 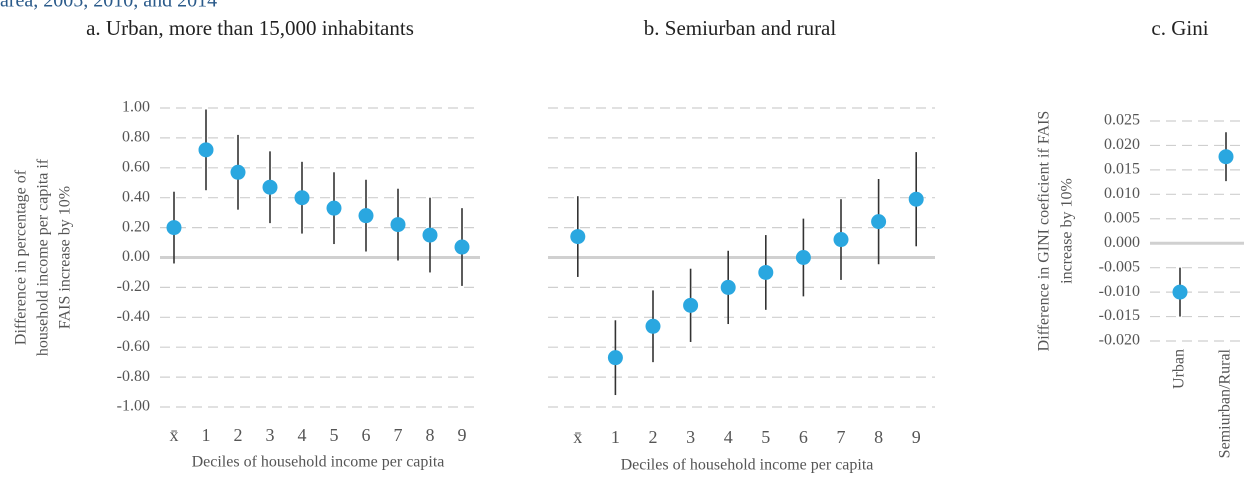 What do you see at coordinates (136, 137) in the screenshot?
I see `y-tick-label: 0.80` at bounding box center [136, 137].